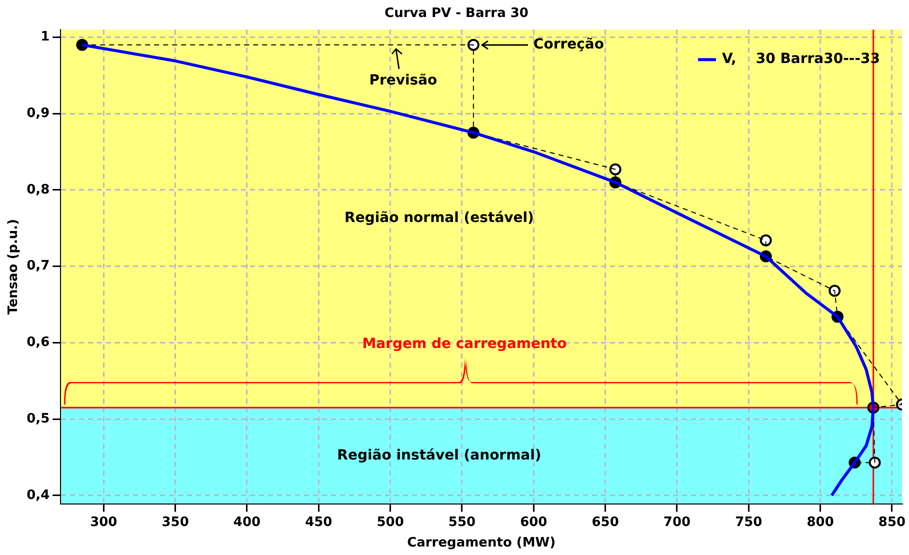 The width and height of the screenshot is (909, 555). Describe the element at coordinates (748, 522) in the screenshot. I see `x-tick-label: 750` at that location.